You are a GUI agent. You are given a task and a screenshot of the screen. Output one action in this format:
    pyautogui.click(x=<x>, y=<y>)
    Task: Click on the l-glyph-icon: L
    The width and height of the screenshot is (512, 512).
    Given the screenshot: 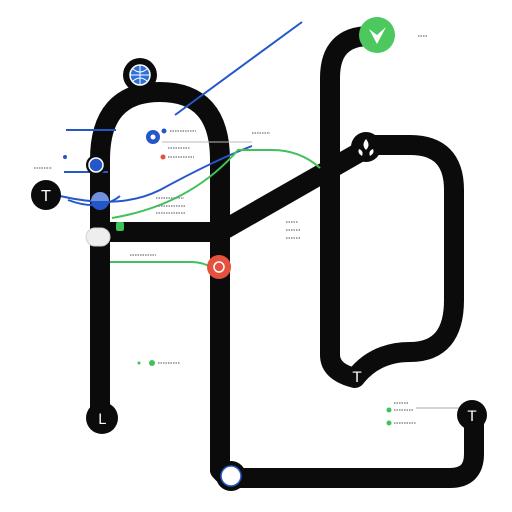 What is the action you would take?
    pyautogui.click(x=102, y=420)
    